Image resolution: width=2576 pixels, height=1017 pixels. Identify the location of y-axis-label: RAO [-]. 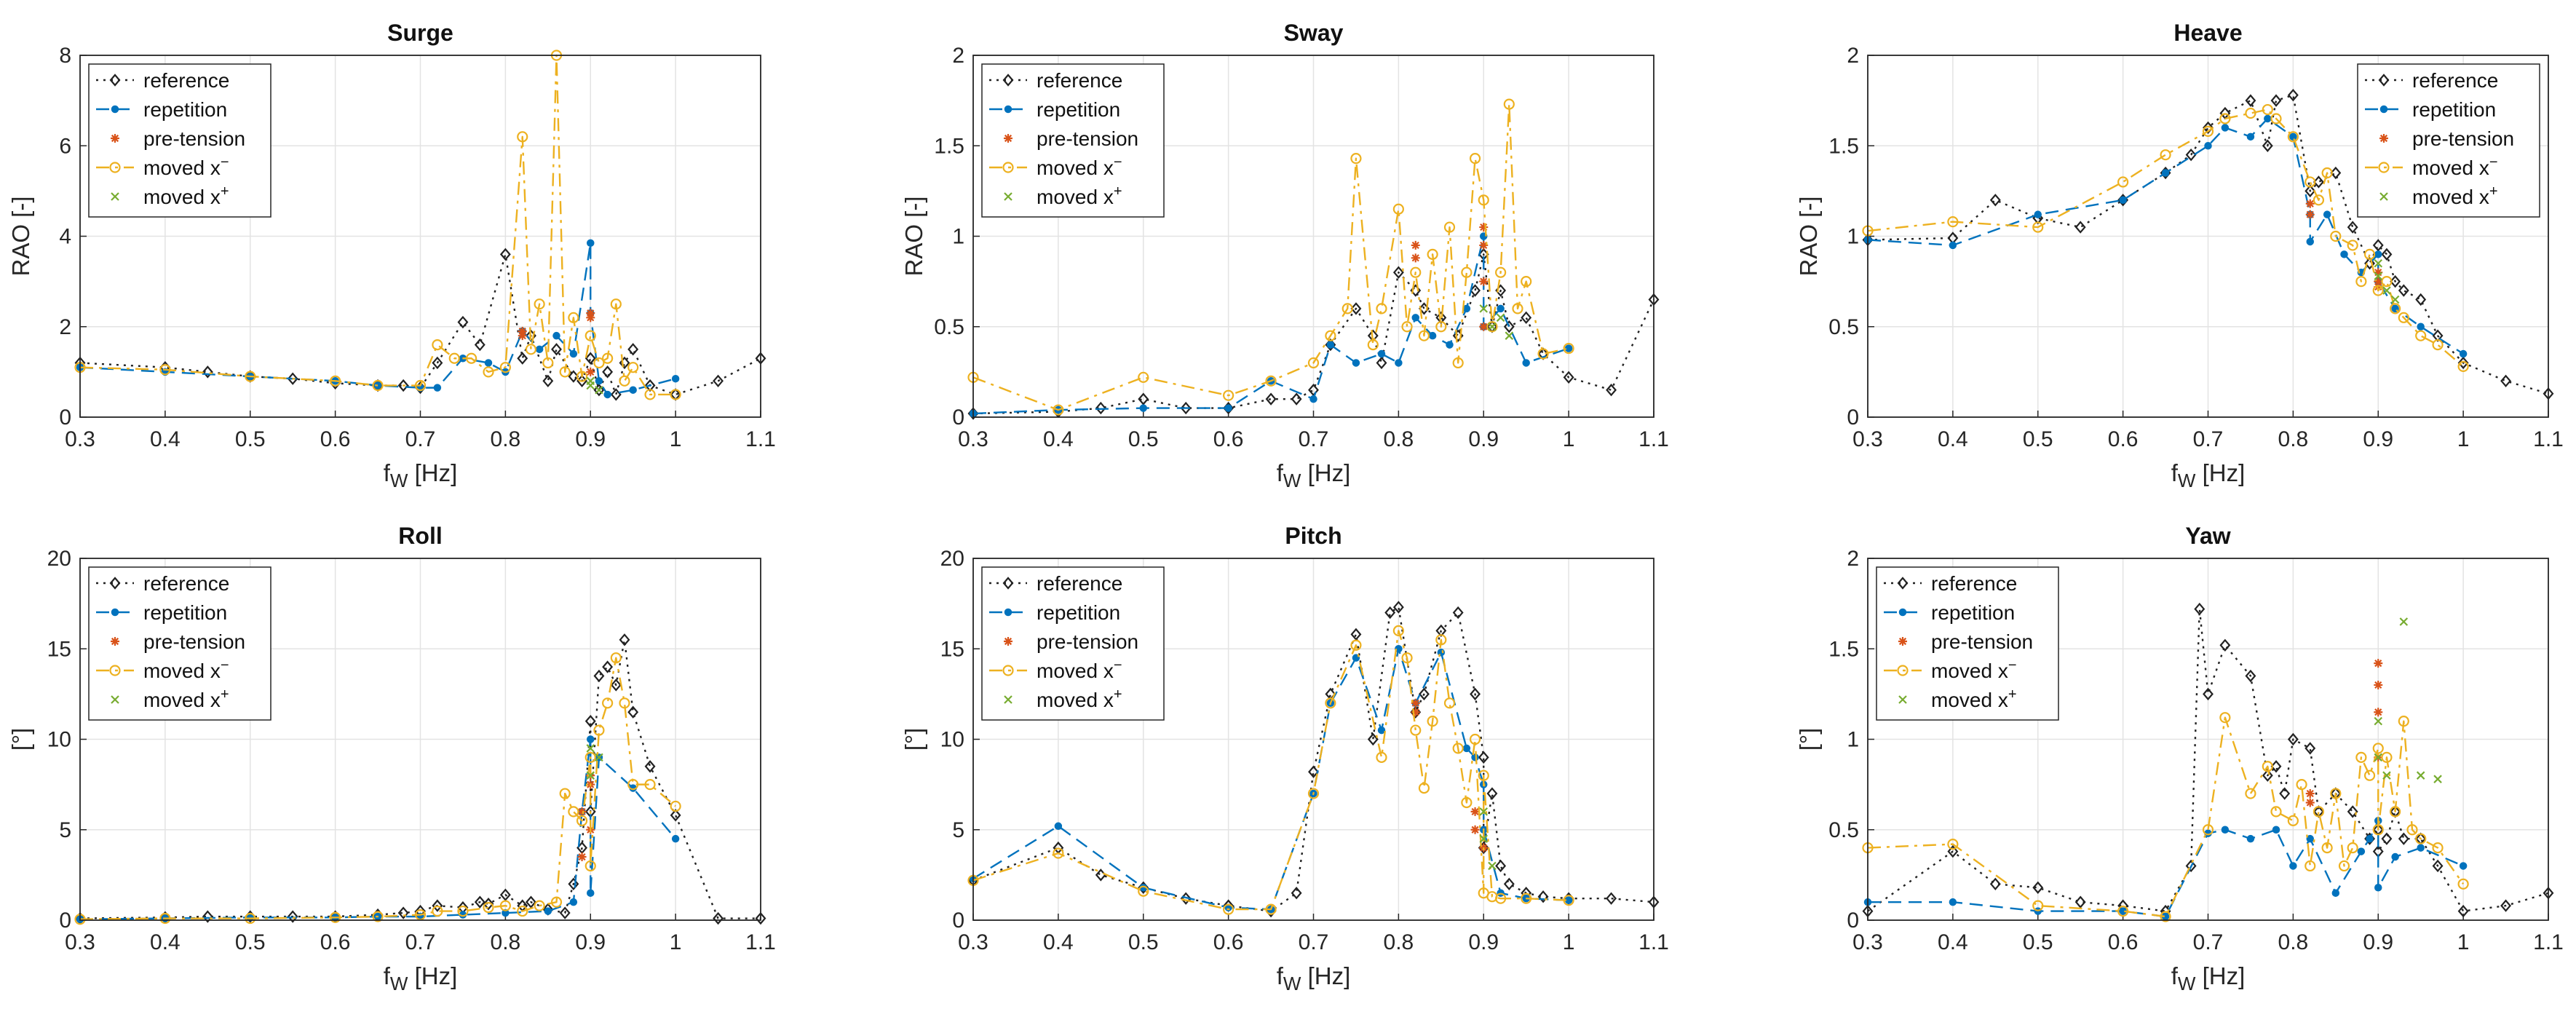
(1808, 236).